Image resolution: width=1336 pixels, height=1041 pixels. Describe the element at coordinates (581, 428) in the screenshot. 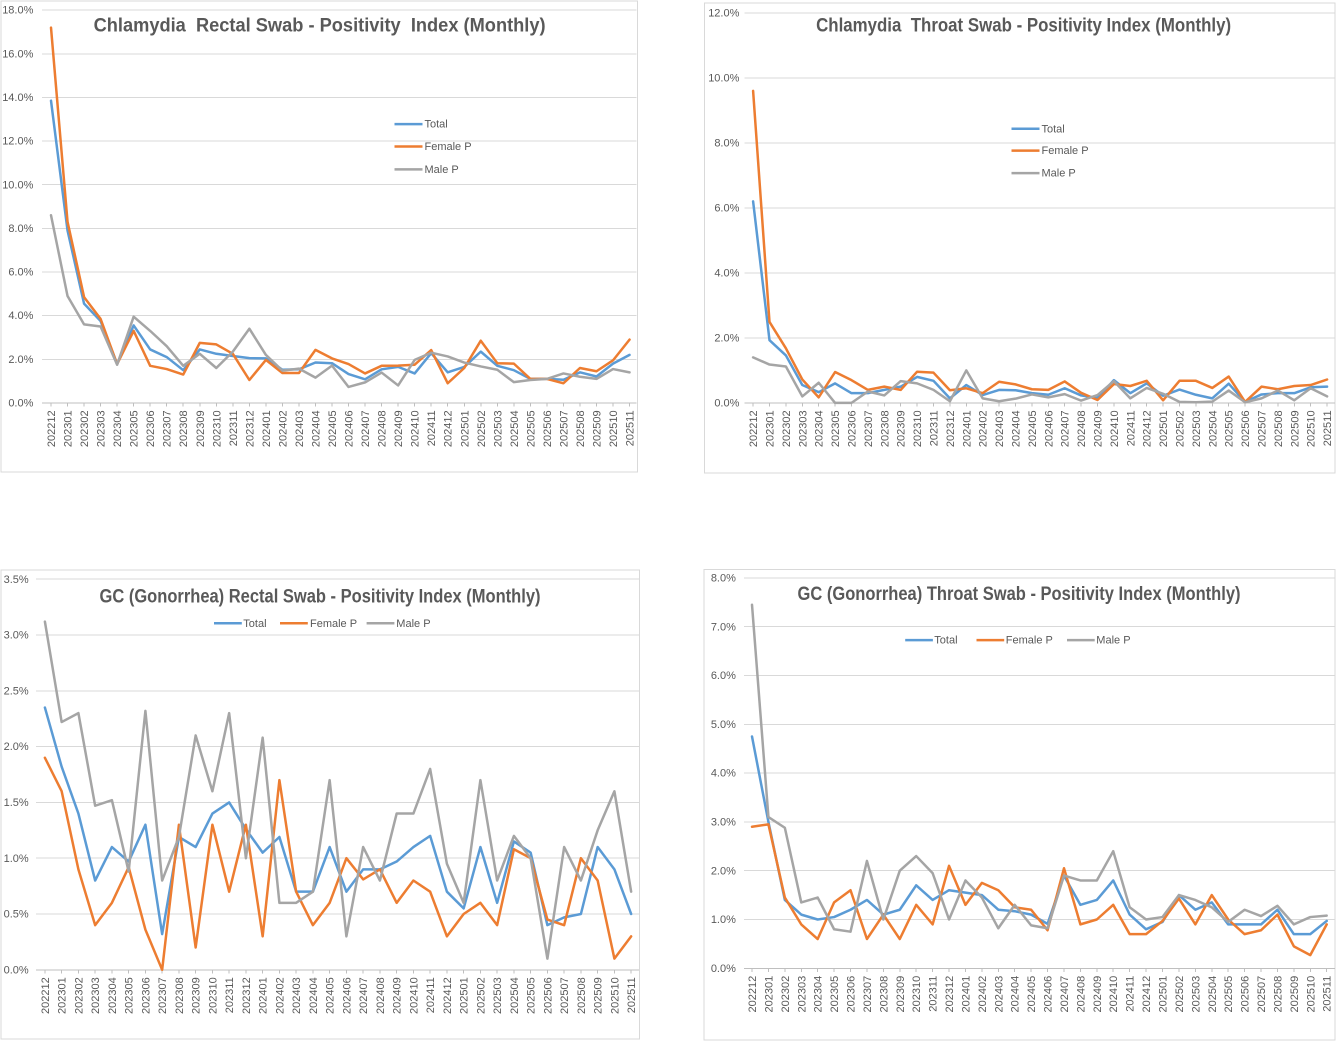

I see `svg-text: 202508` at that location.